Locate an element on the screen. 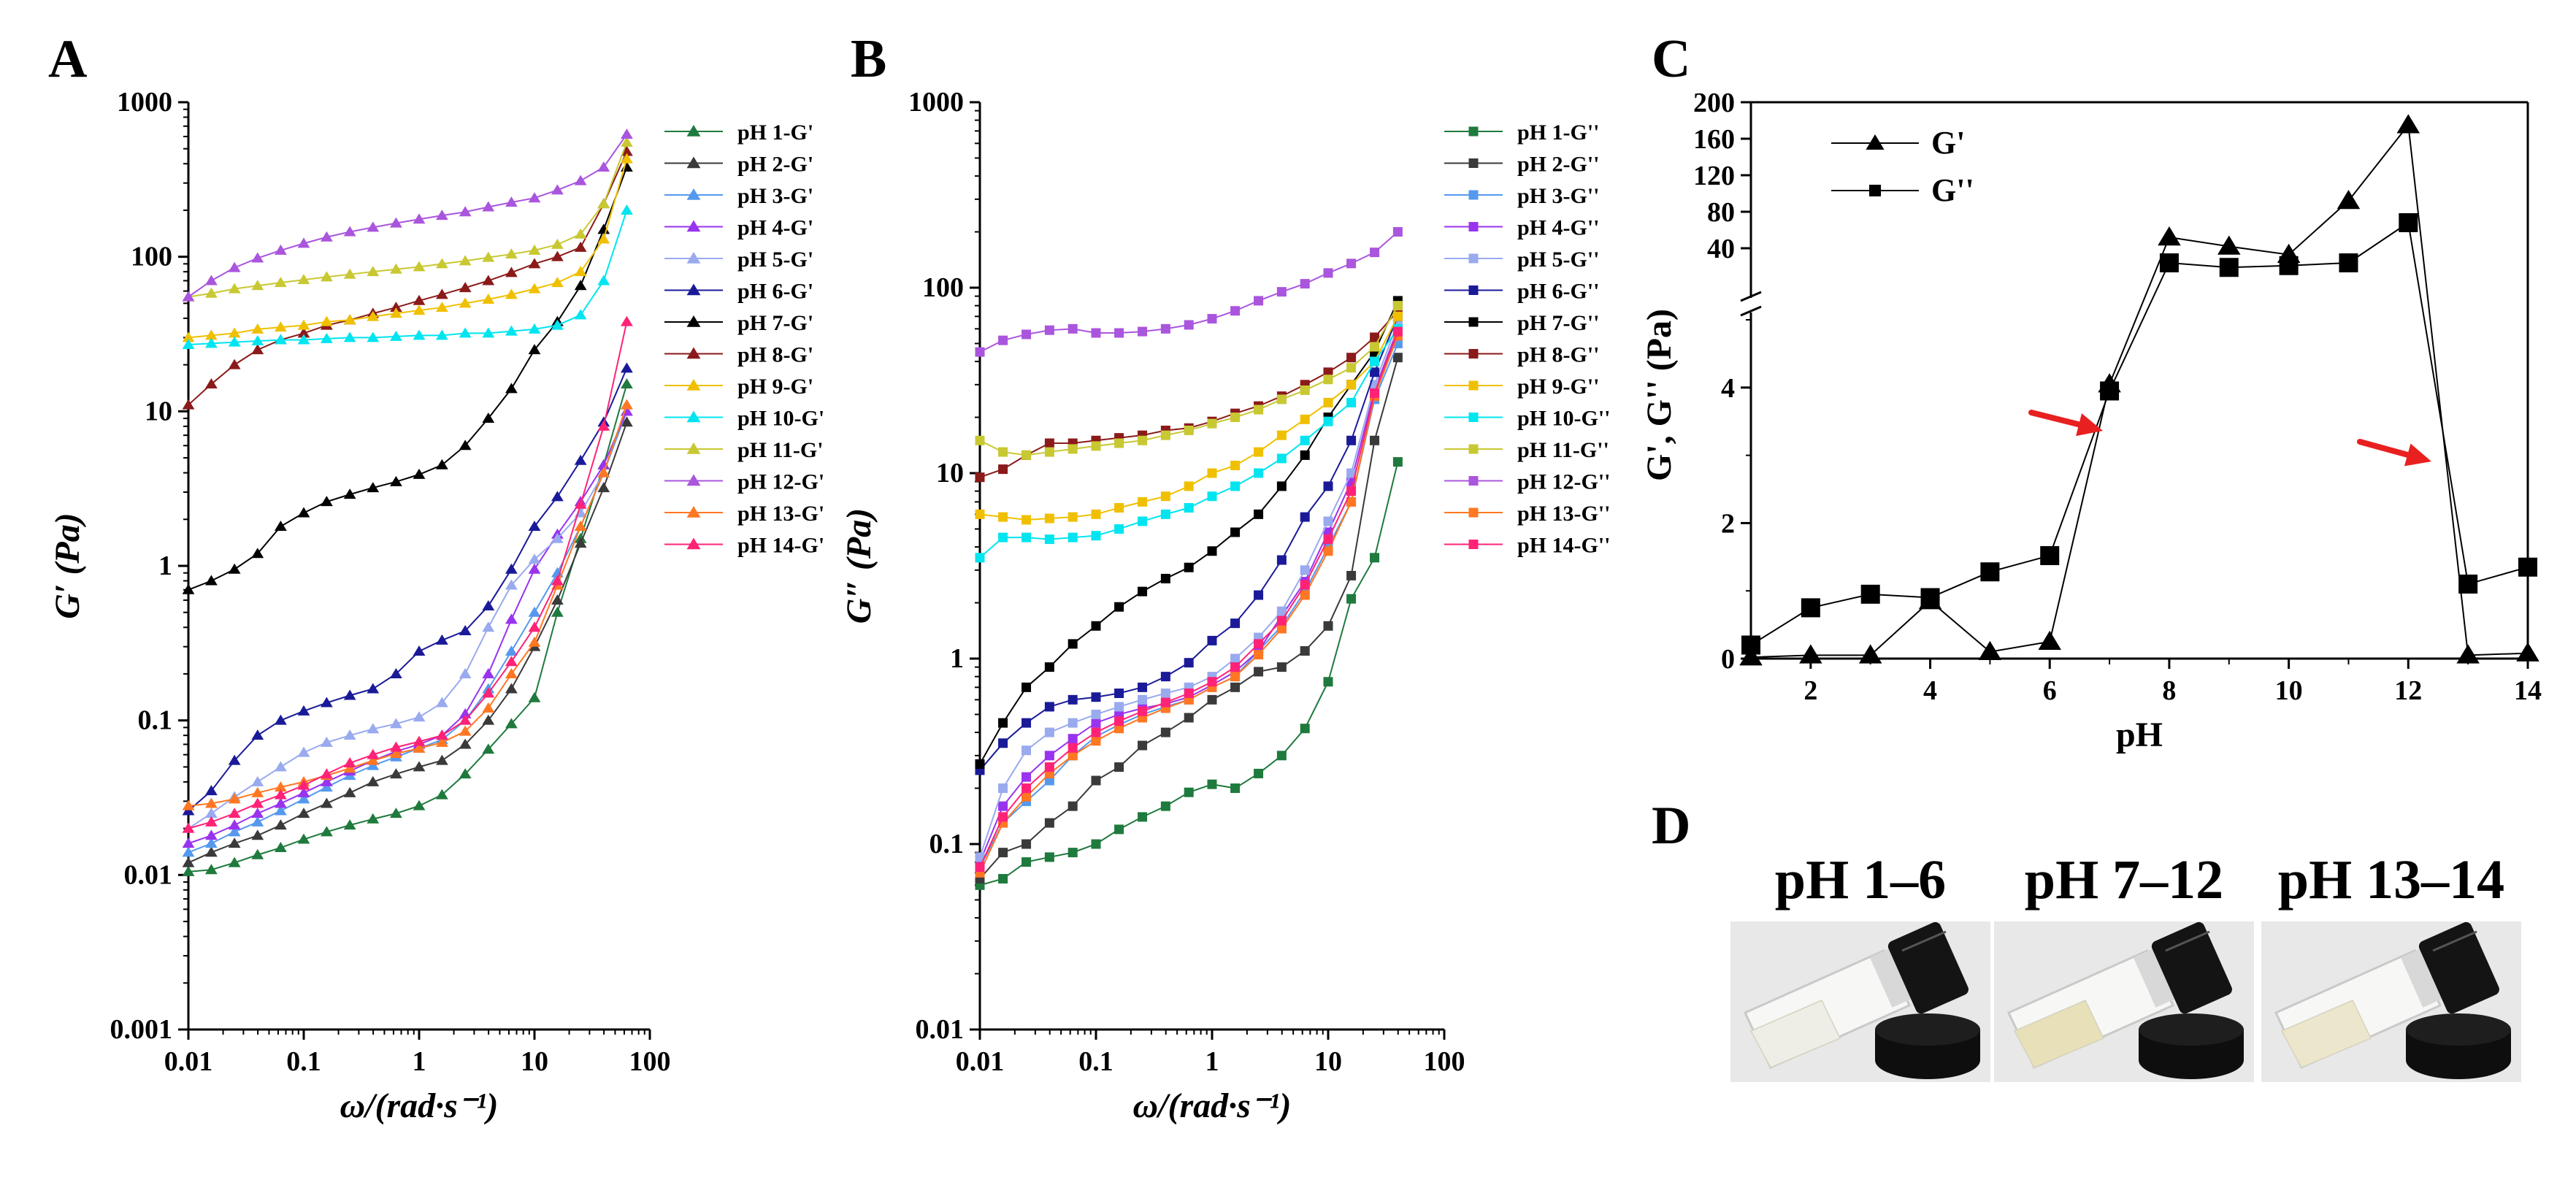  panel-d-vials: pH 1–6 pH 7–12 pH 13–14 is located at coordinates (2125, 965).